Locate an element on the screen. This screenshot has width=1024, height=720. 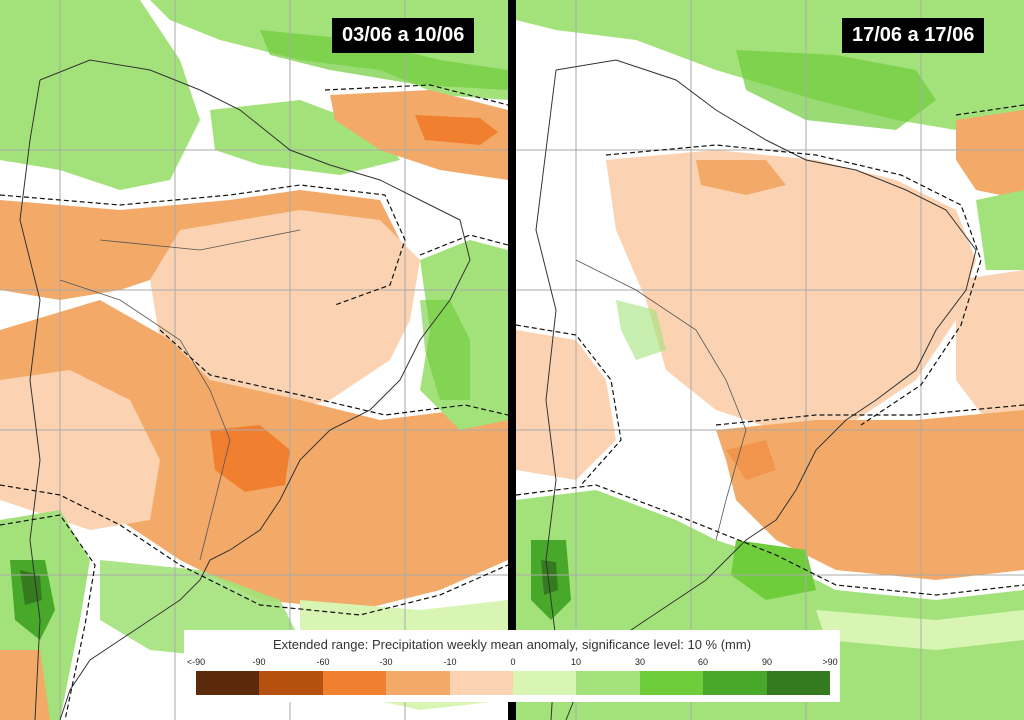
legend-tick: -60 is located at coordinates (323, 662).